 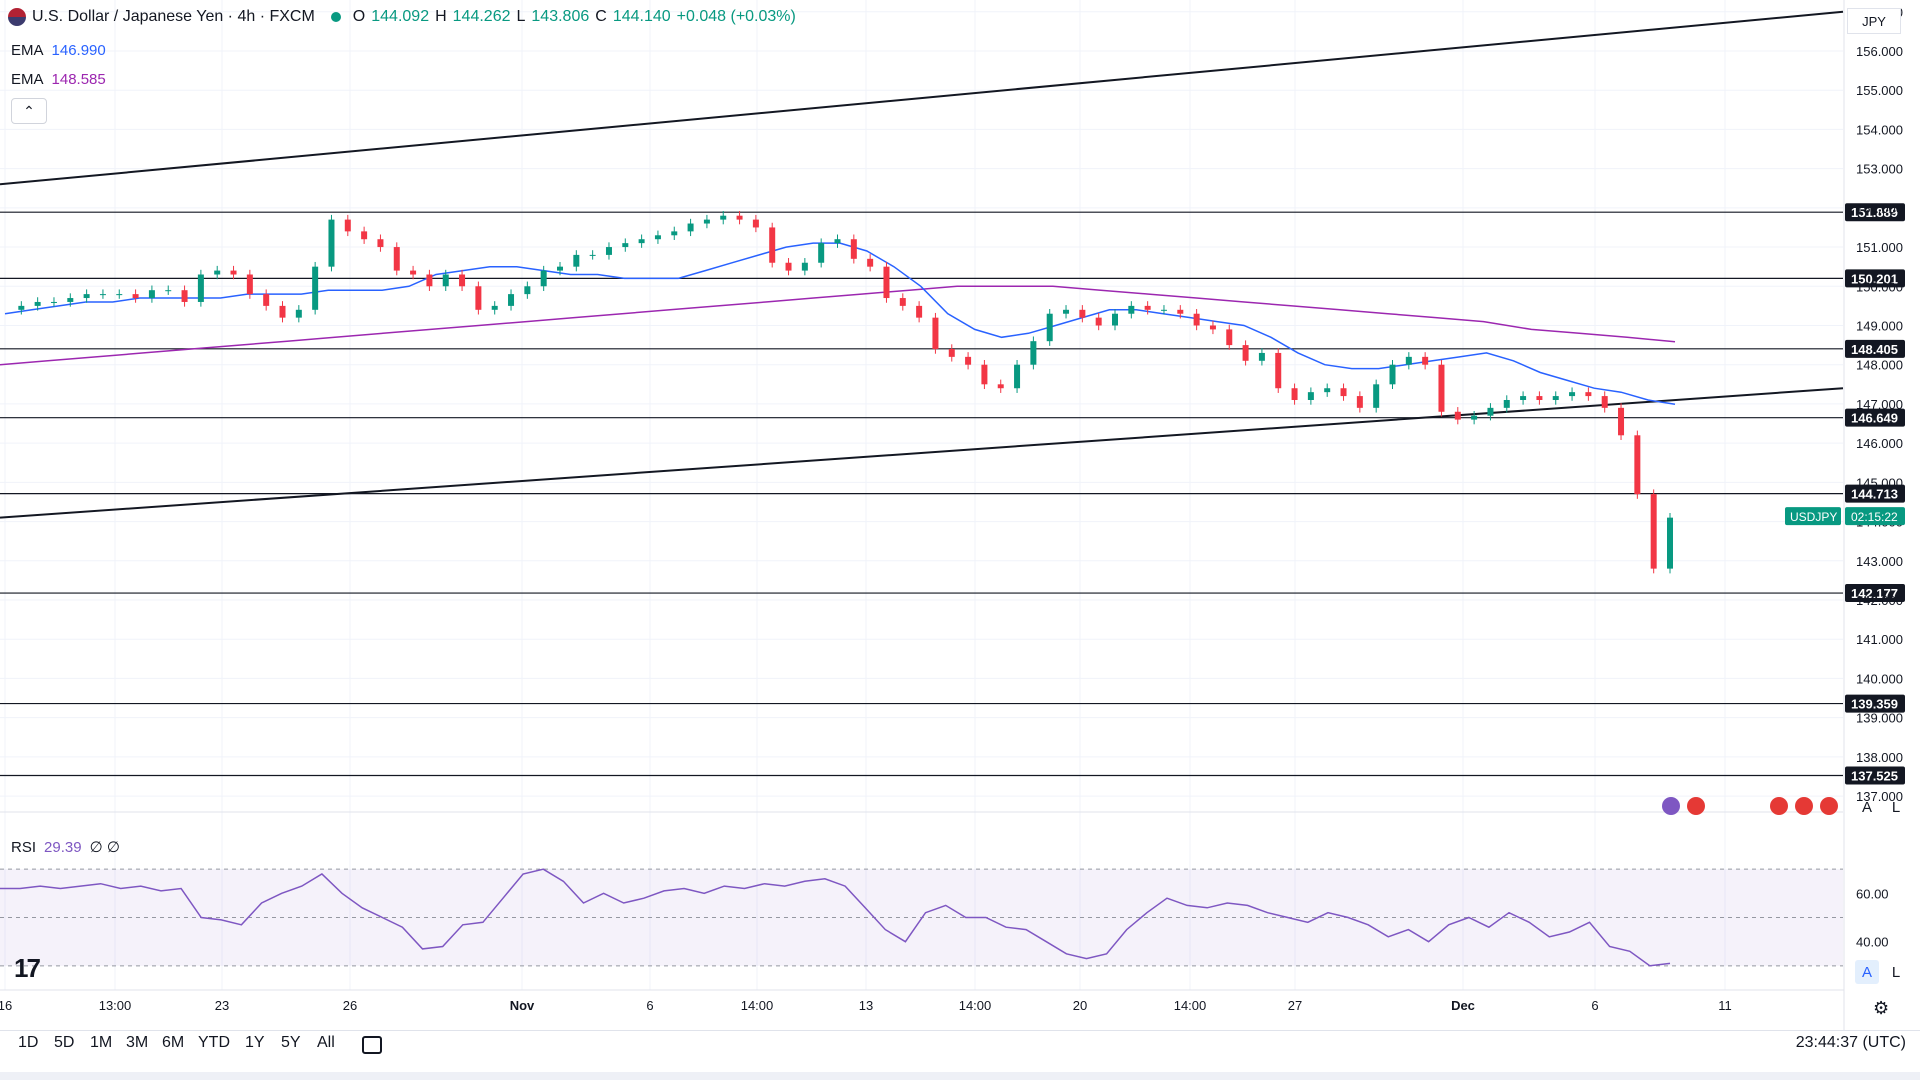 I want to click on price-tick-label: 142.000, so click(x=1879, y=600).